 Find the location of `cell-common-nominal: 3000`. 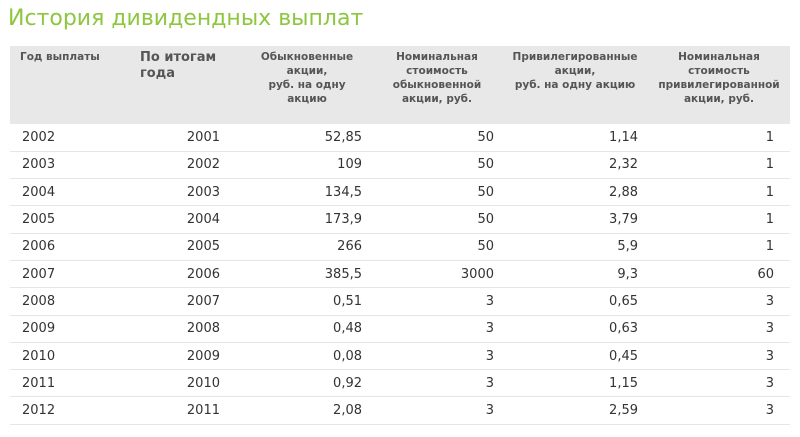

cell-common-nominal: 3000 is located at coordinates (437, 274).